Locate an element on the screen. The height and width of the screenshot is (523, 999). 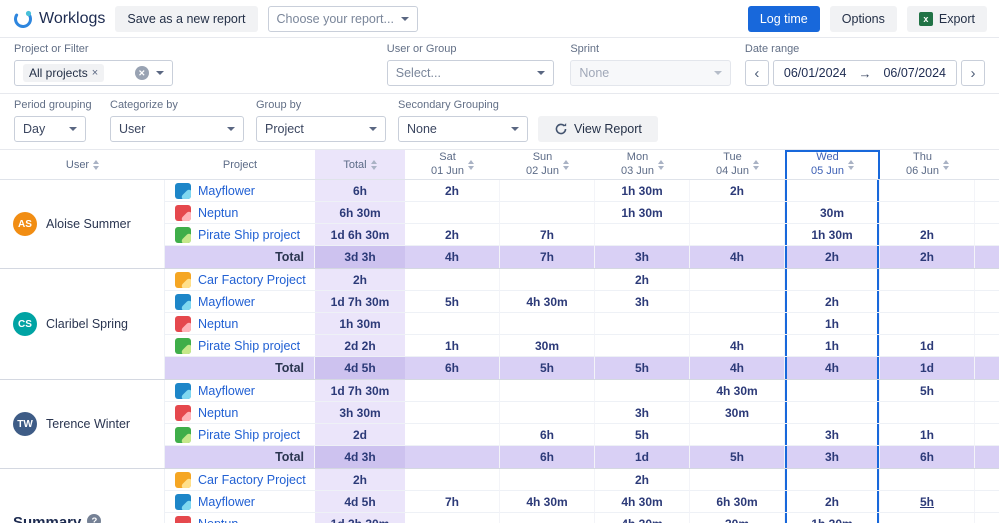
row-total-cell: 4d 5h is located at coordinates (360, 502).